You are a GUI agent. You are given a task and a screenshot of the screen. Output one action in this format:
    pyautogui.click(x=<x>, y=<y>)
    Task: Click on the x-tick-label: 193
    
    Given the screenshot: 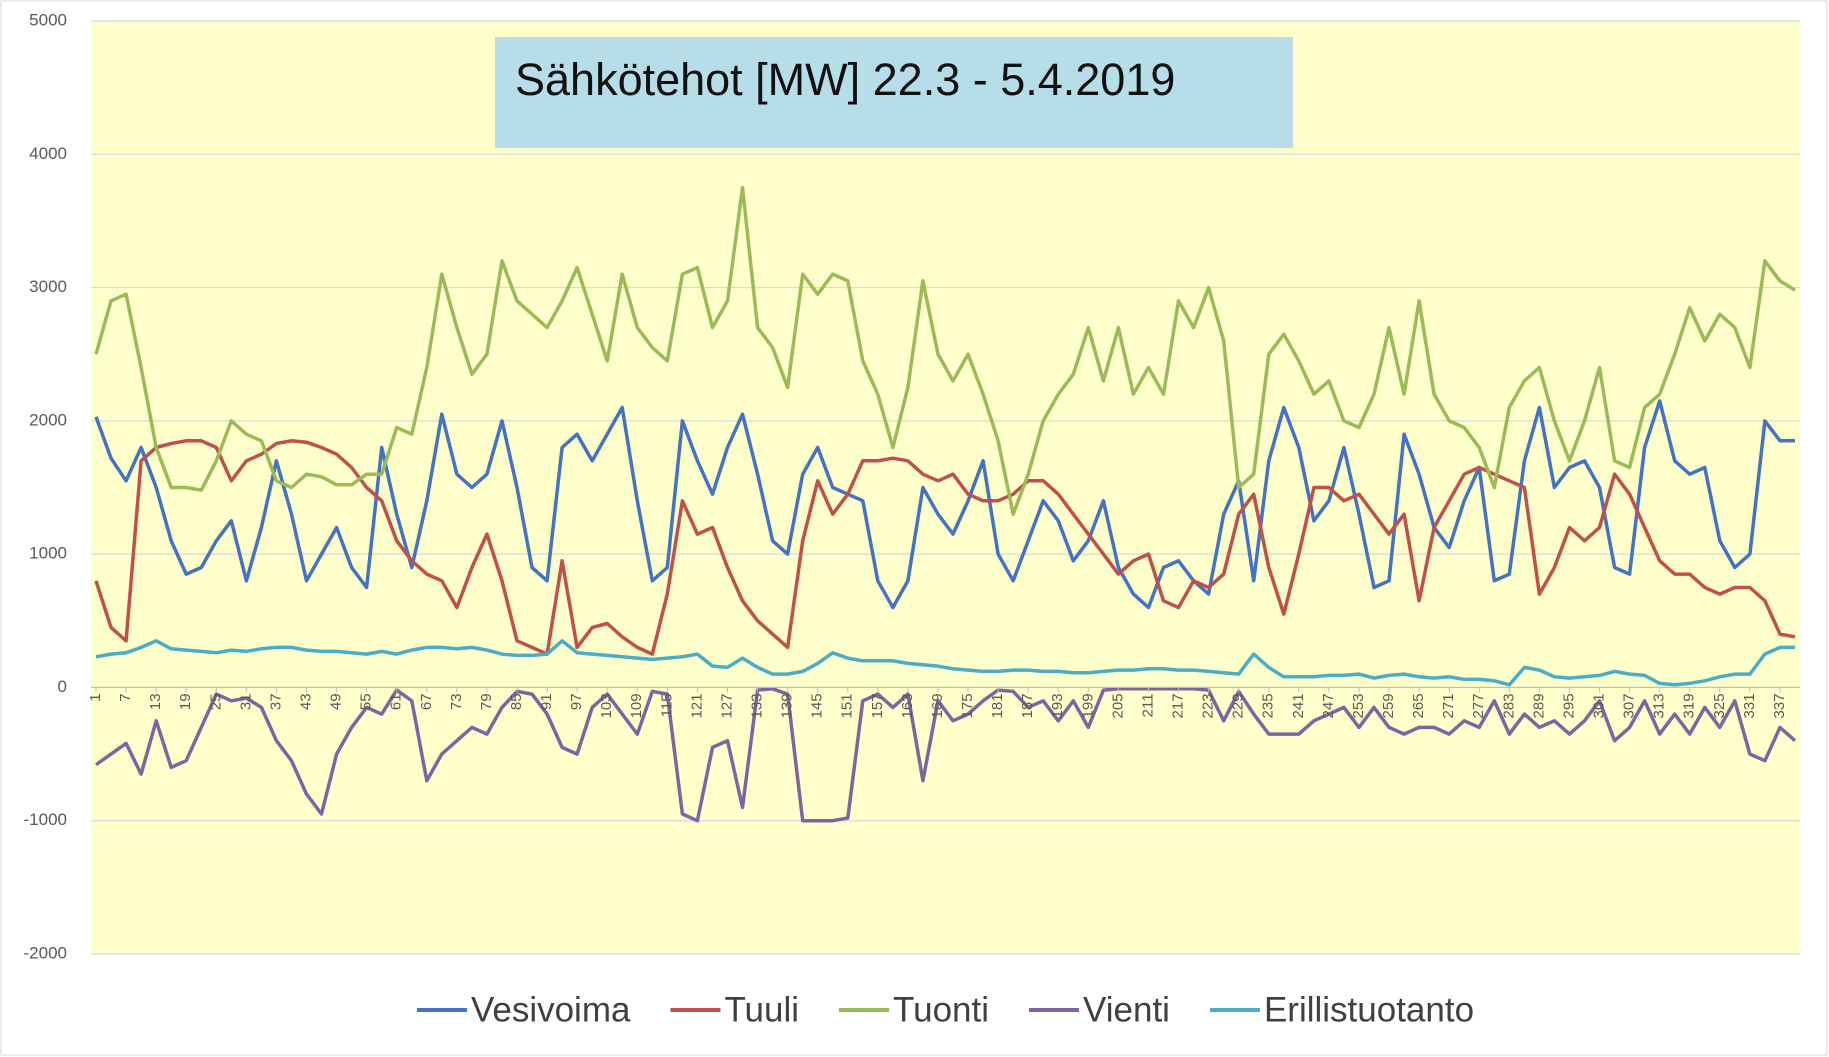 What is the action you would take?
    pyautogui.click(x=1057, y=705)
    